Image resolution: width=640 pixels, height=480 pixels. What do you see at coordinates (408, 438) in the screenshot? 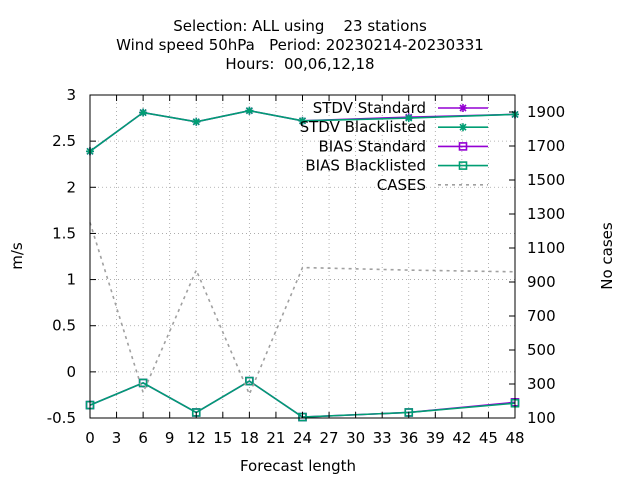
I see `x-tick-label: 36` at bounding box center [408, 438].